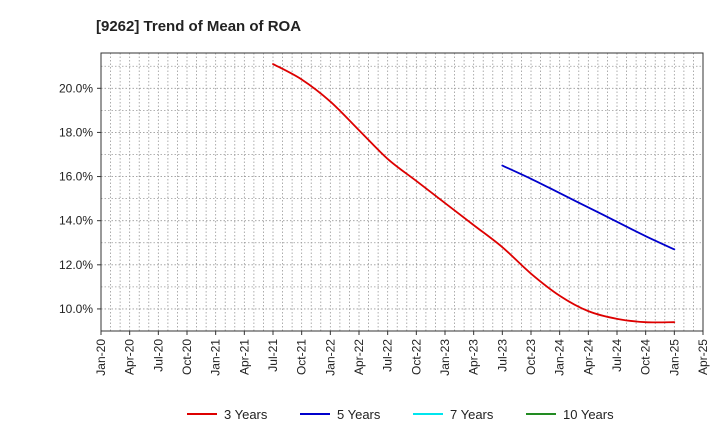 This screenshot has height=440, width=720. What do you see at coordinates (76, 309) in the screenshot?
I see `y-tick-label: 10.0%` at bounding box center [76, 309].